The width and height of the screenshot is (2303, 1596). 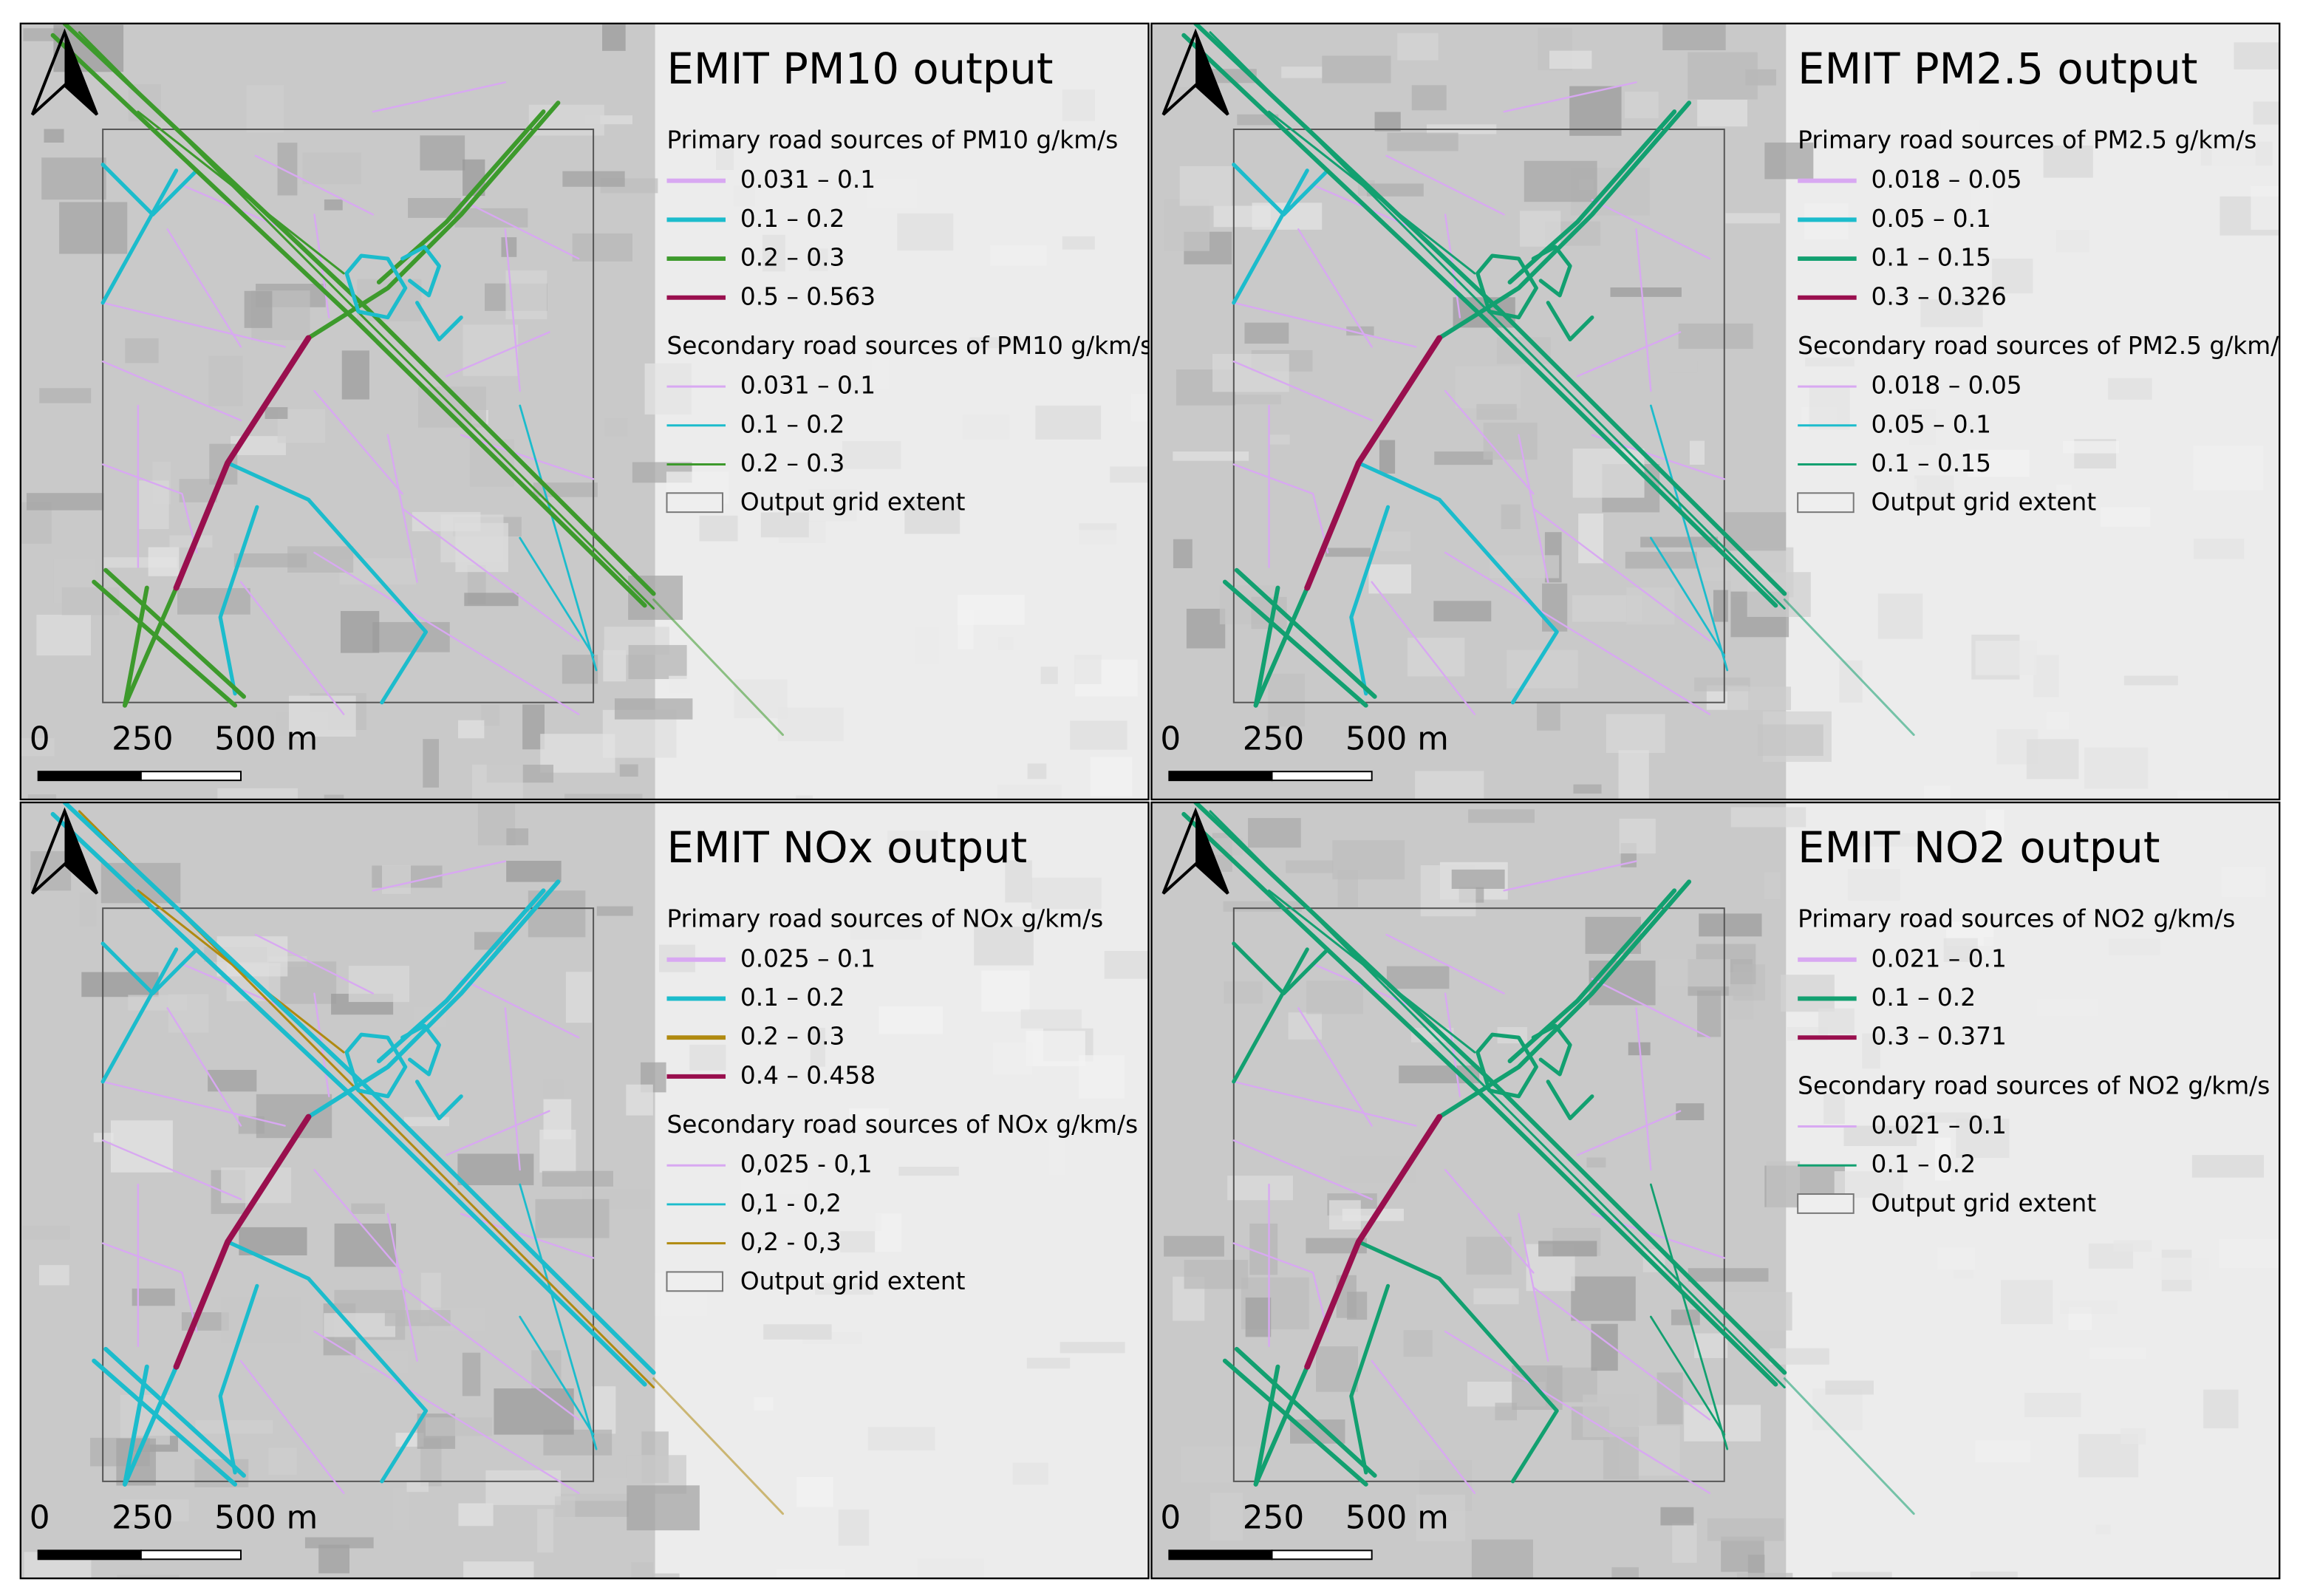 What do you see at coordinates (695, 503) in the screenshot?
I see `extent-swatch` at bounding box center [695, 503].